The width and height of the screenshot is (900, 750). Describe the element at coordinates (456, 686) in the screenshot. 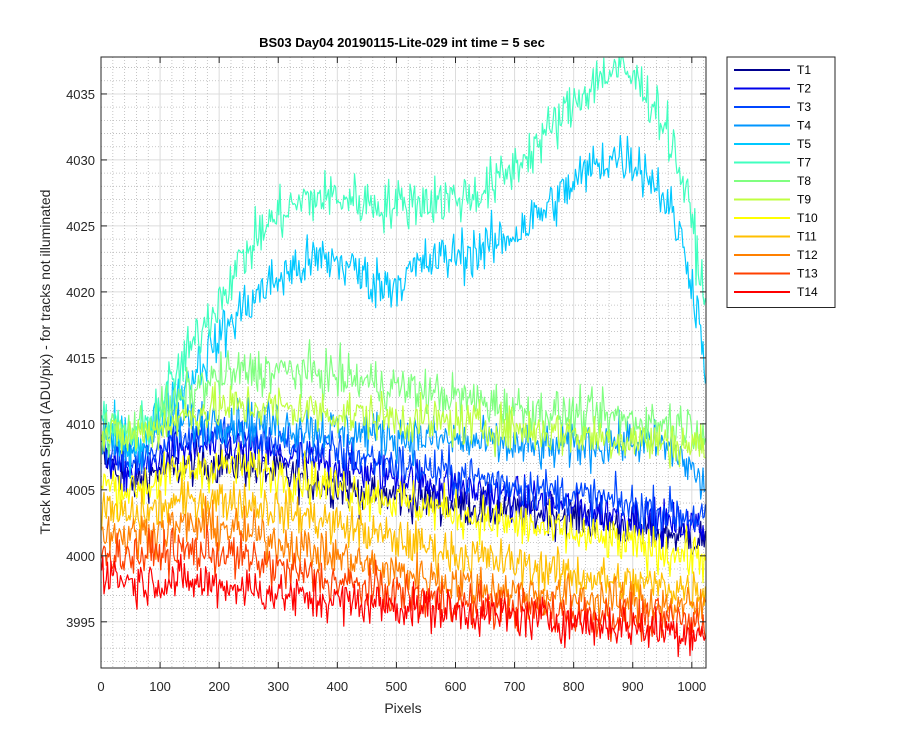

I see `x-tick-label: 600` at that location.